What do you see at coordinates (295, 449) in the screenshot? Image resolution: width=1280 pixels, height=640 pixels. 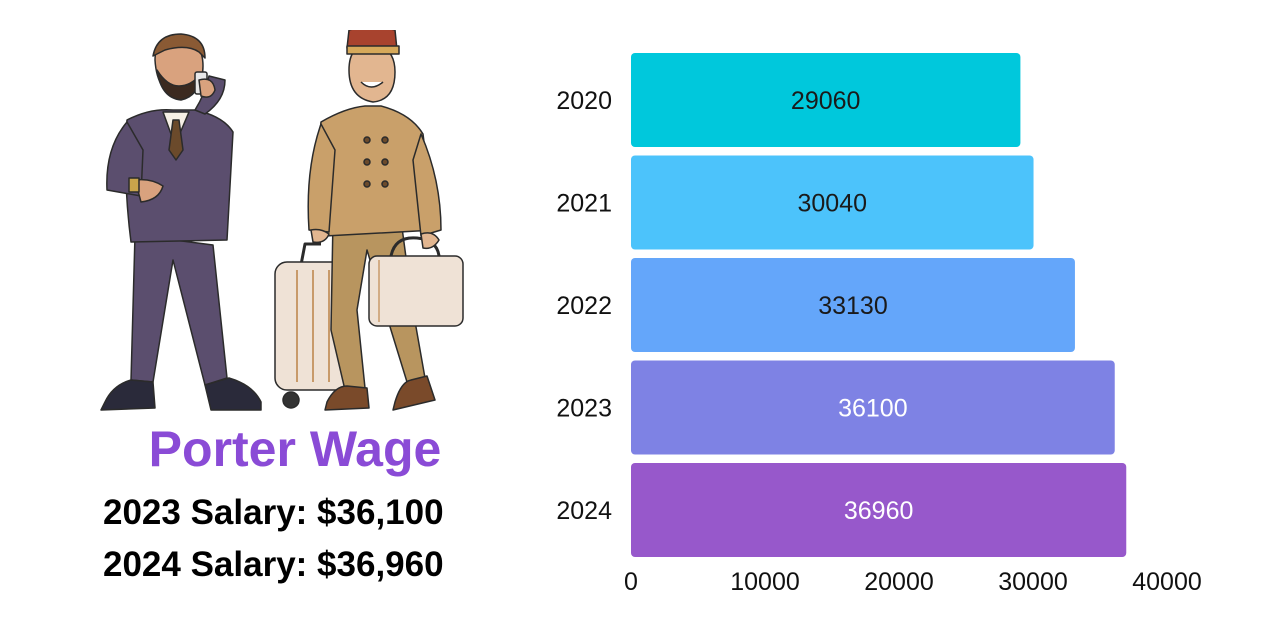 I see `page-title: Porter Wage` at bounding box center [295, 449].